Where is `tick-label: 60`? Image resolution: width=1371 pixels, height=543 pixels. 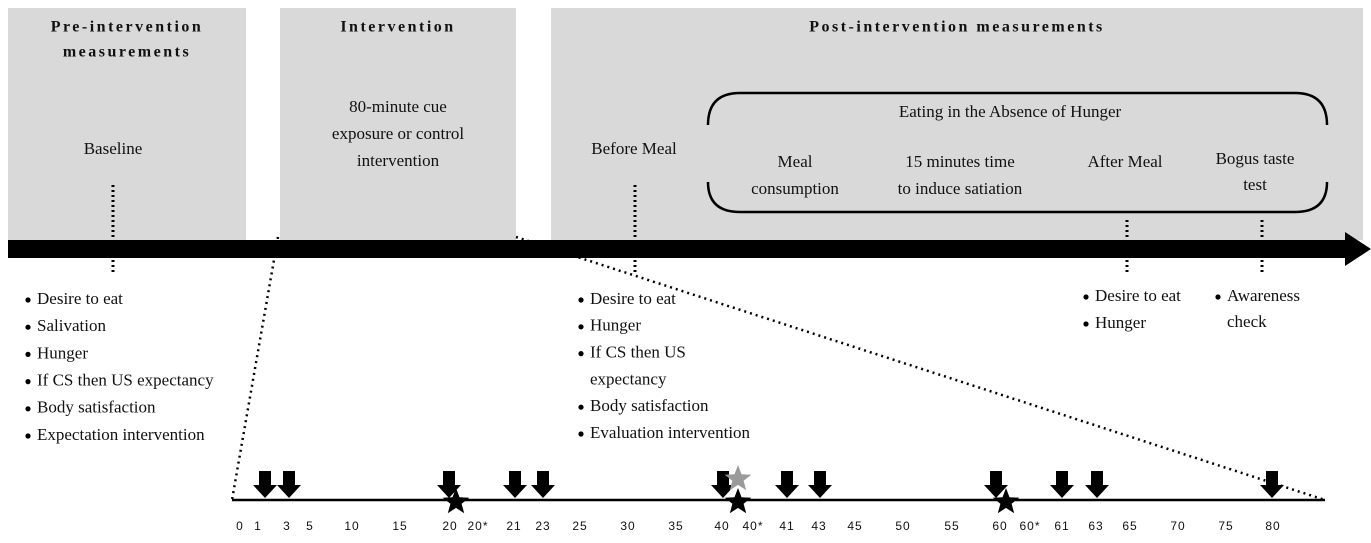
tick-label: 60 is located at coordinates (999, 526).